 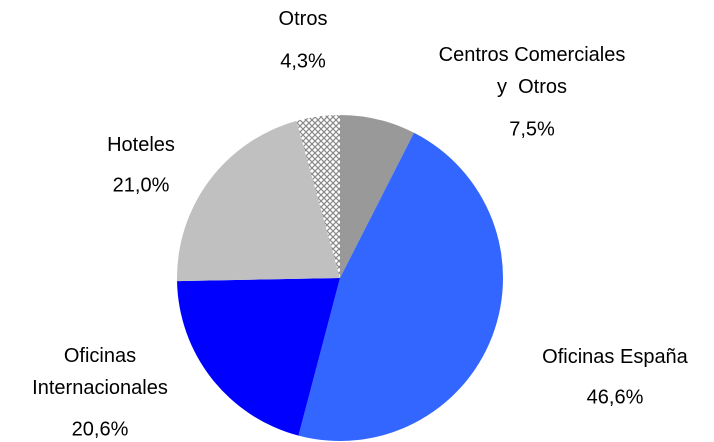 I want to click on label-line: Oficinas España, so click(x=615, y=357).